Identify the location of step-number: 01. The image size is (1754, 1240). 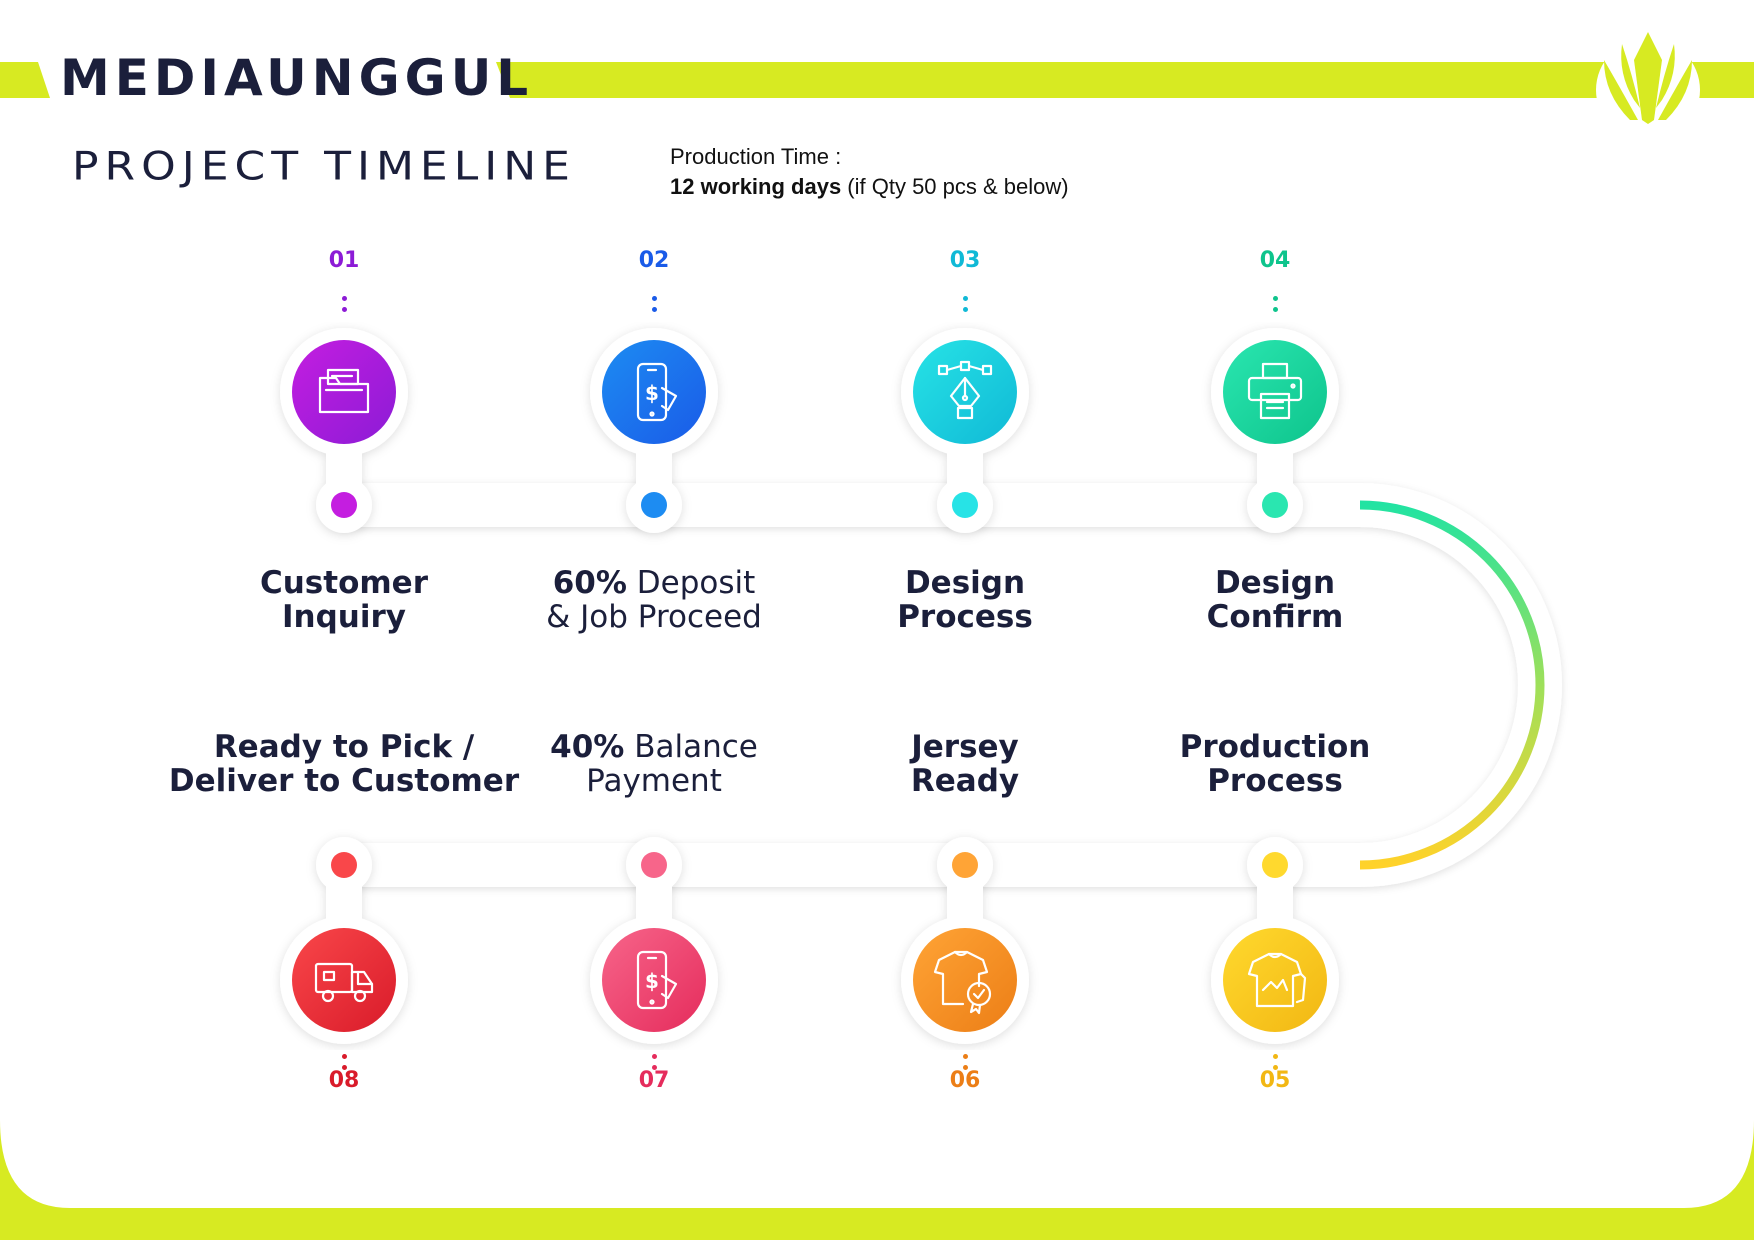
(344, 260).